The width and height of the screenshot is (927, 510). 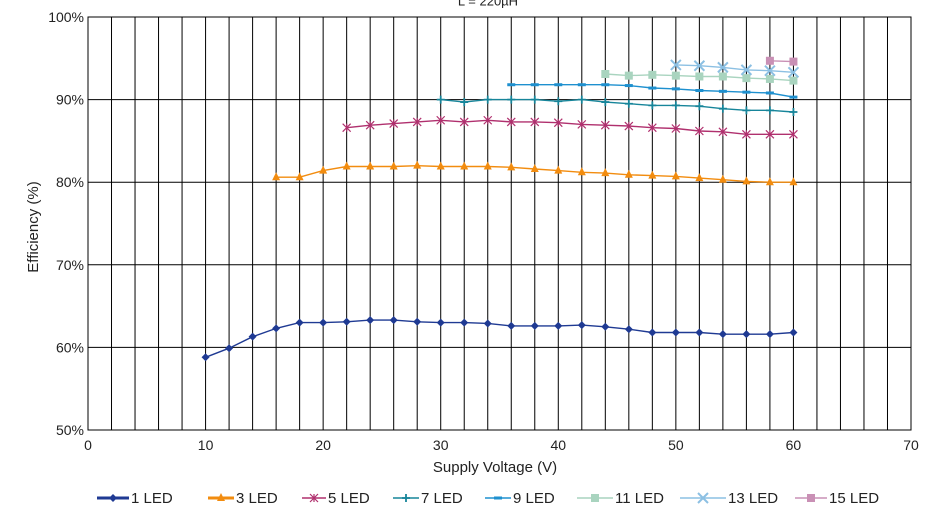 I want to click on series-5-led, so click(x=570, y=127).